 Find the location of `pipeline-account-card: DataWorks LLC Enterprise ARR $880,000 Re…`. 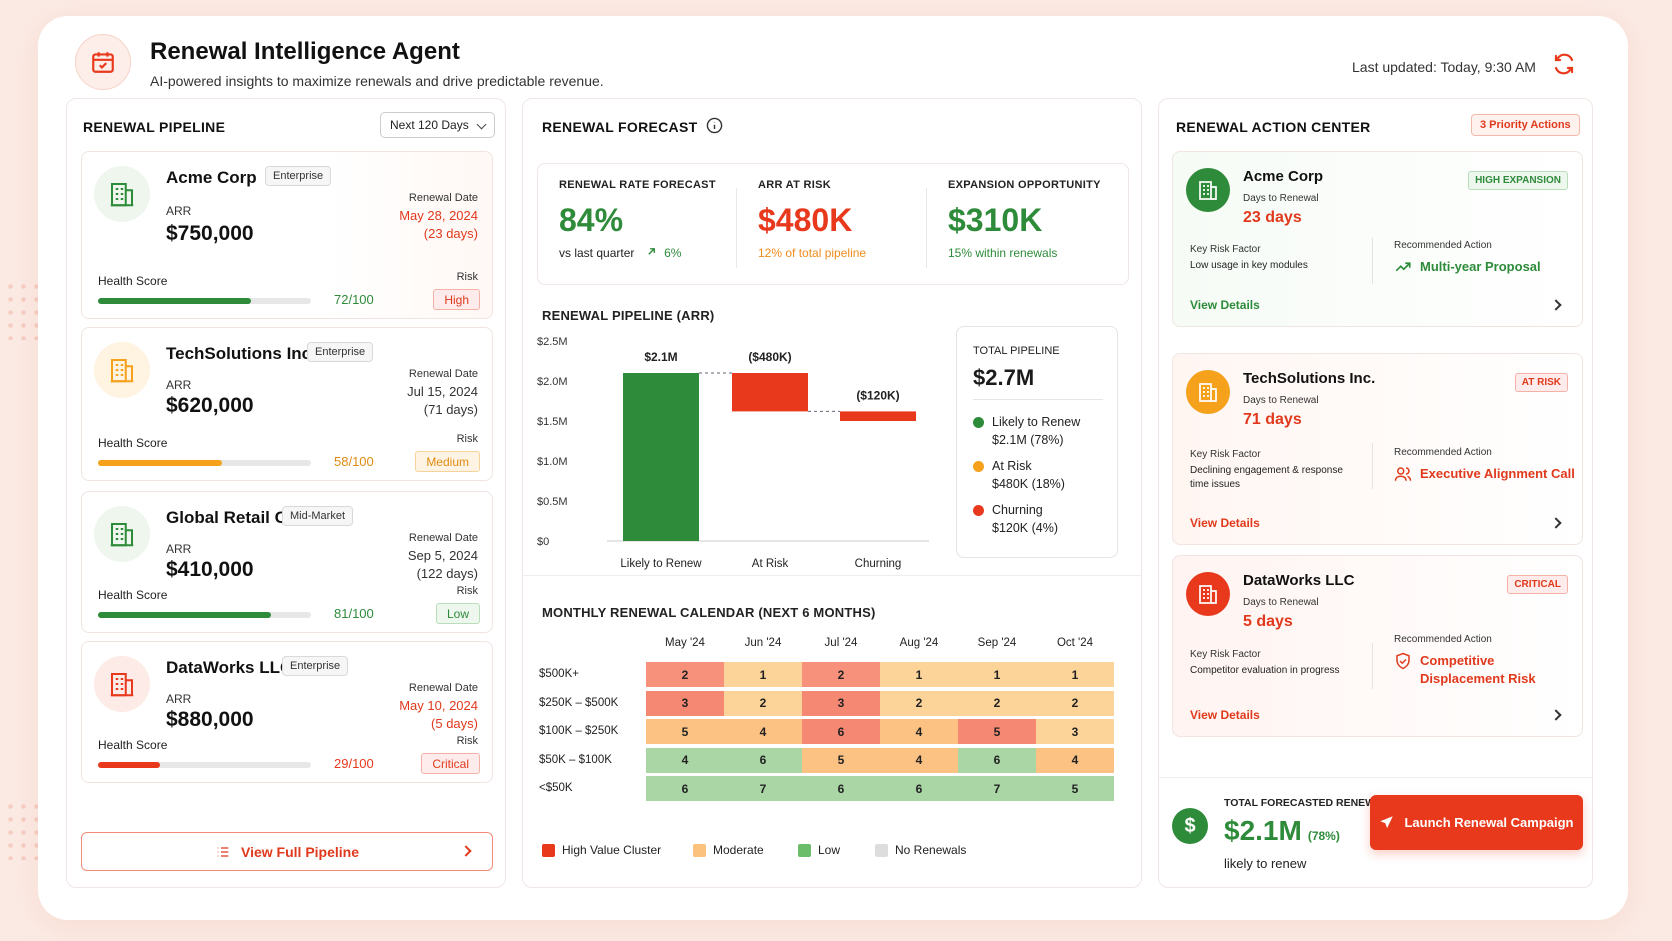

pipeline-account-card: DataWorks LLC Enterprise ARR $880,000 Re… is located at coordinates (287, 712).